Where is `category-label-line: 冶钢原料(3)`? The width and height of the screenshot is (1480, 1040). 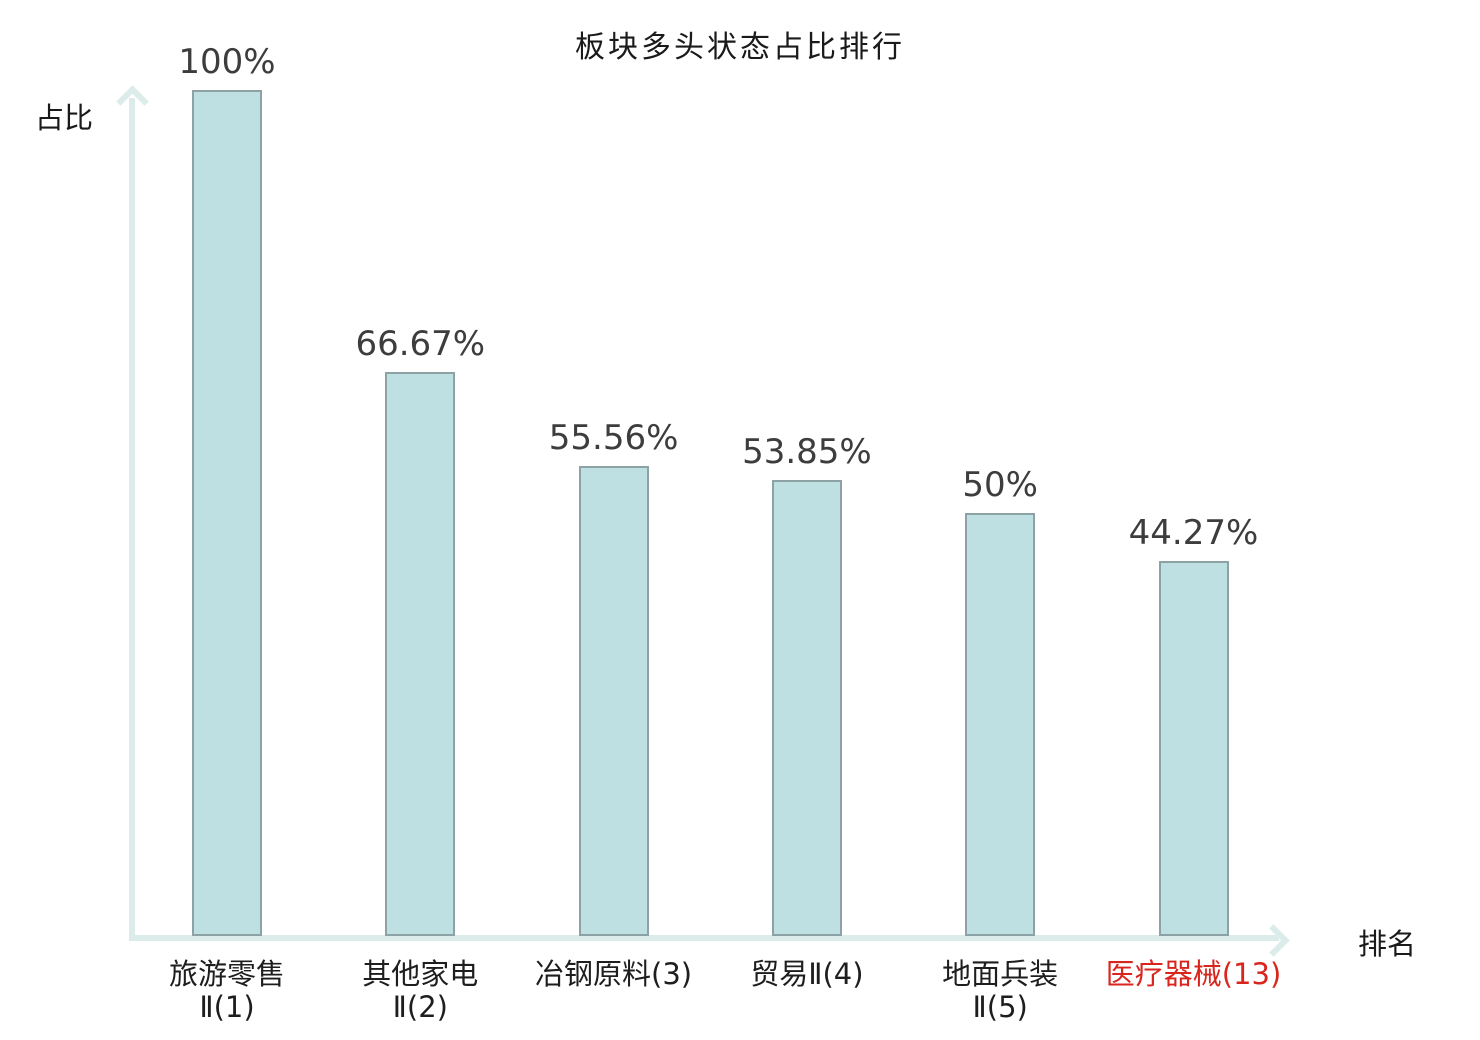 category-label-line: 冶钢原料(3) is located at coordinates (614, 974).